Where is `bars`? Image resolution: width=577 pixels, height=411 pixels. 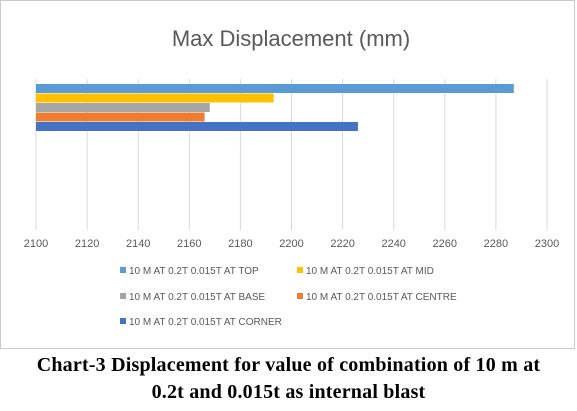 bars is located at coordinates (275, 107).